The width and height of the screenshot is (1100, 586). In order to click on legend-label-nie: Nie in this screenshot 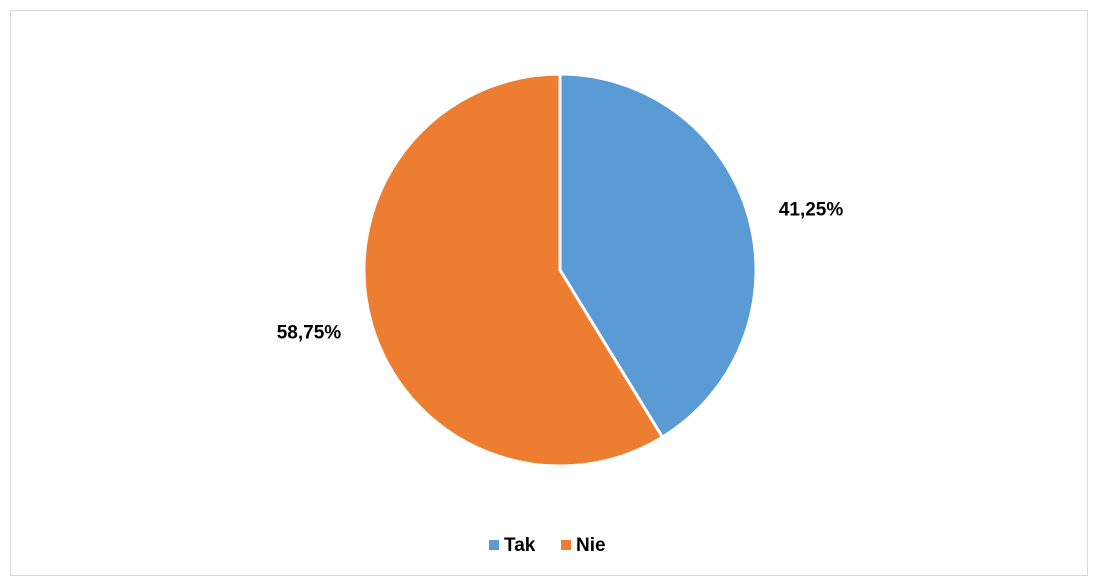, I will do `click(591, 545)`.